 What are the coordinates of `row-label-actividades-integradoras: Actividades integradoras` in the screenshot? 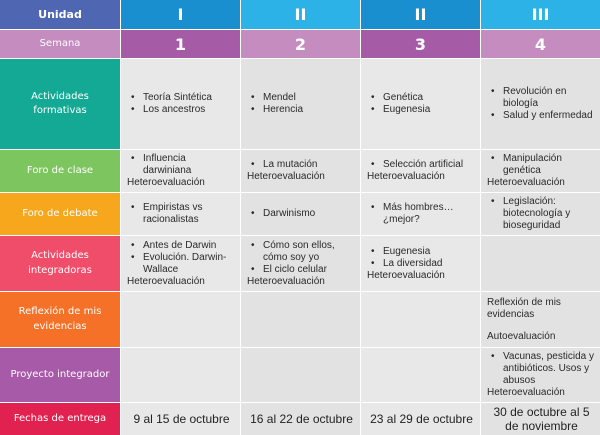 It's located at (60, 263).